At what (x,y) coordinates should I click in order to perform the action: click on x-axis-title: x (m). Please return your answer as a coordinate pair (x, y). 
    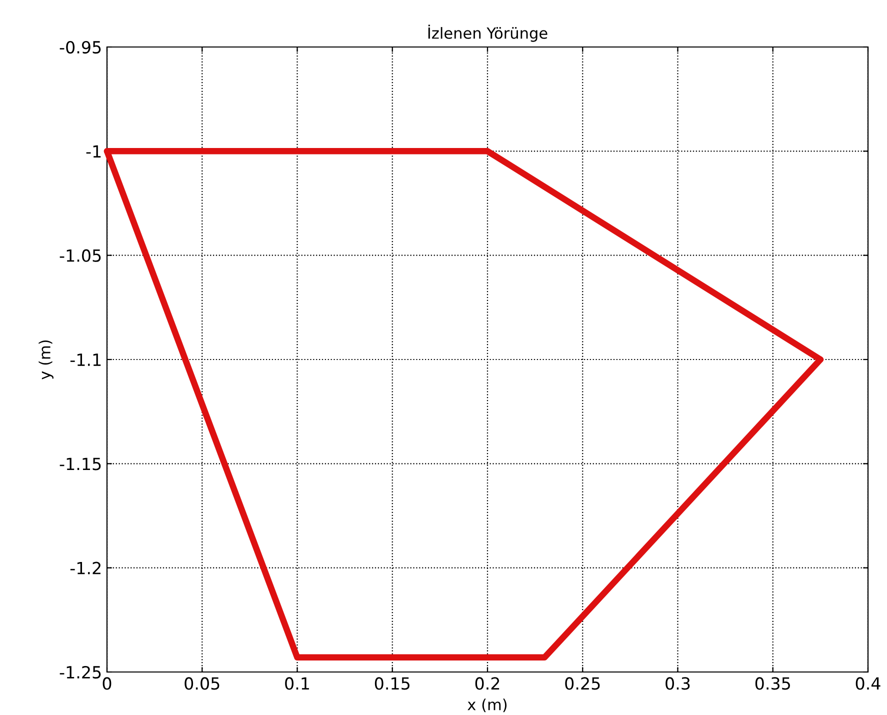
    Looking at the image, I should click on (487, 705).